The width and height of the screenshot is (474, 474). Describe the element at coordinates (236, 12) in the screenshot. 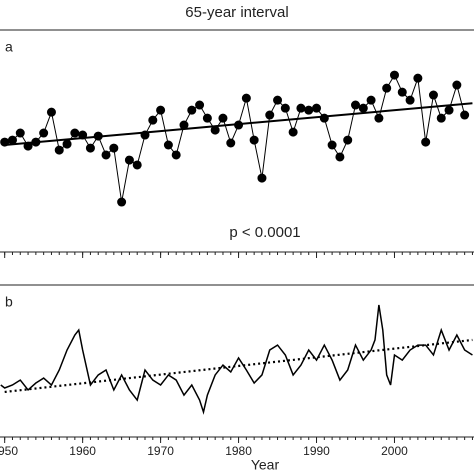

I see `figure-title: 65-year interval` at that location.